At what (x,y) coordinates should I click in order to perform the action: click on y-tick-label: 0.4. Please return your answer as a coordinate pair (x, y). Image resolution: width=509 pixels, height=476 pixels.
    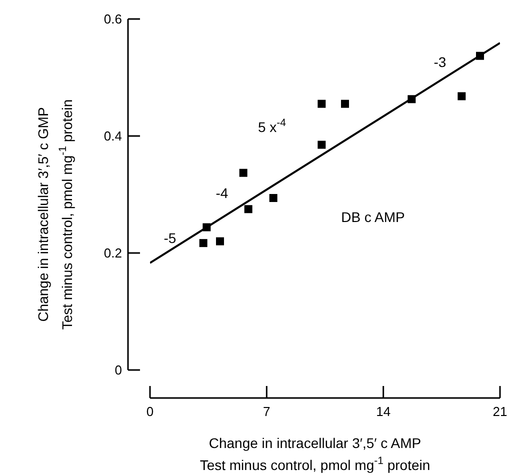
    Looking at the image, I should click on (113, 136).